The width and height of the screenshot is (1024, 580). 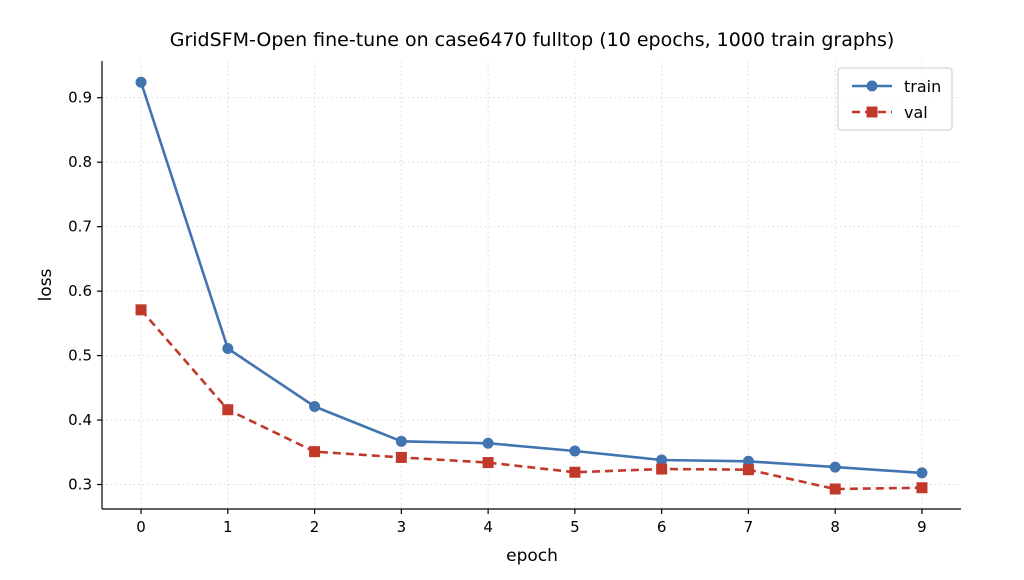 What do you see at coordinates (872, 112) in the screenshot?
I see `legend-val-marker` at bounding box center [872, 112].